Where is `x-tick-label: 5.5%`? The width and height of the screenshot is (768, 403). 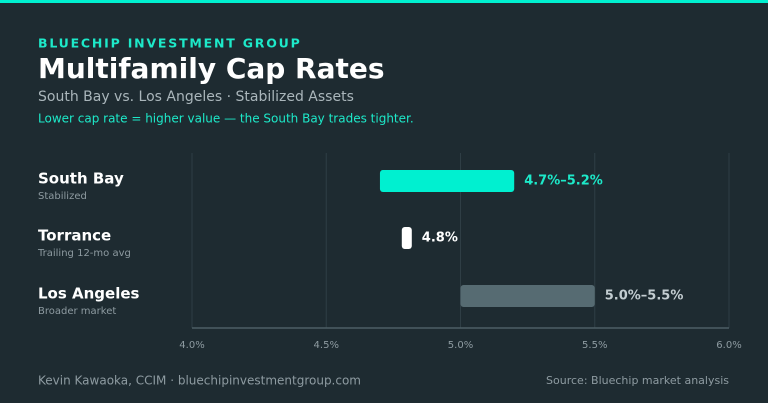 x-tick-label: 5.5% is located at coordinates (594, 345).